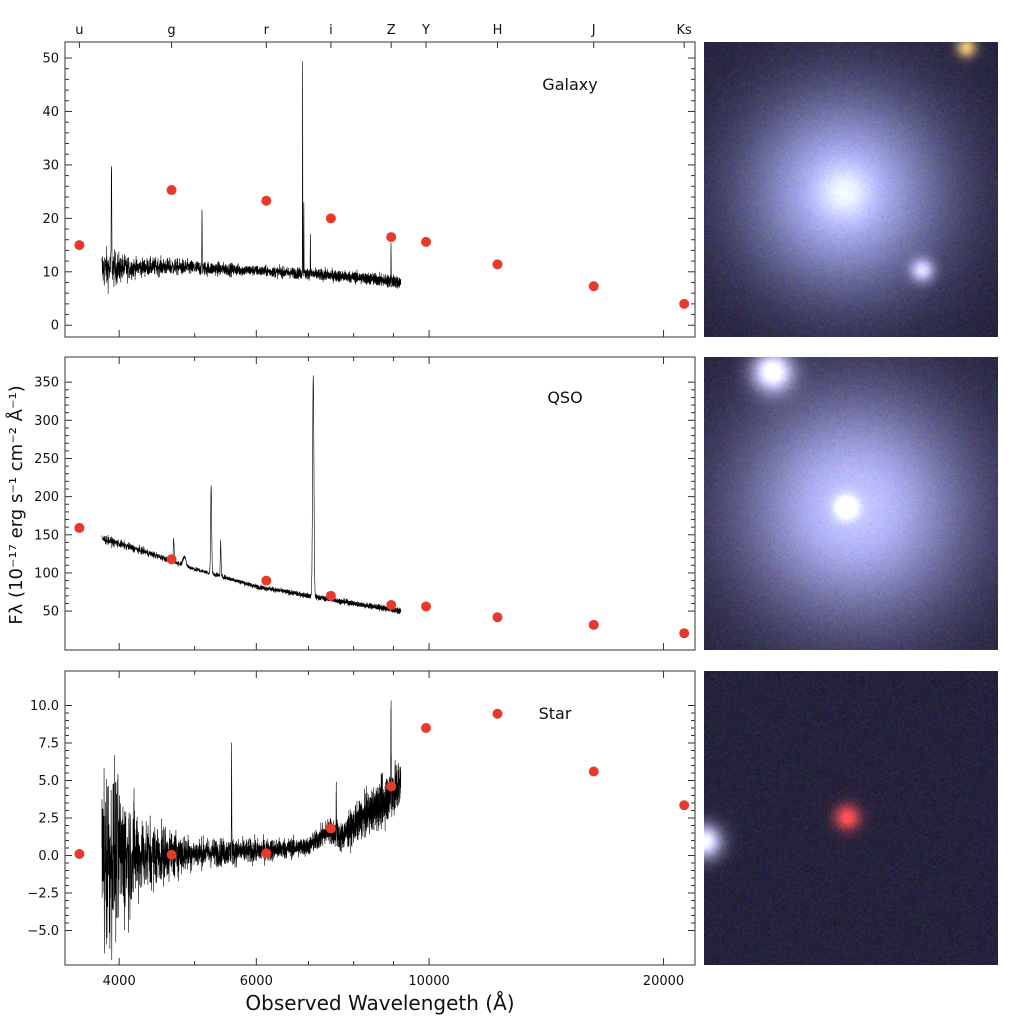 Image resolution: width=1018 pixels, height=1026 pixels. What do you see at coordinates (564, 397) in the screenshot?
I see `panel-title: QSO` at bounding box center [564, 397].